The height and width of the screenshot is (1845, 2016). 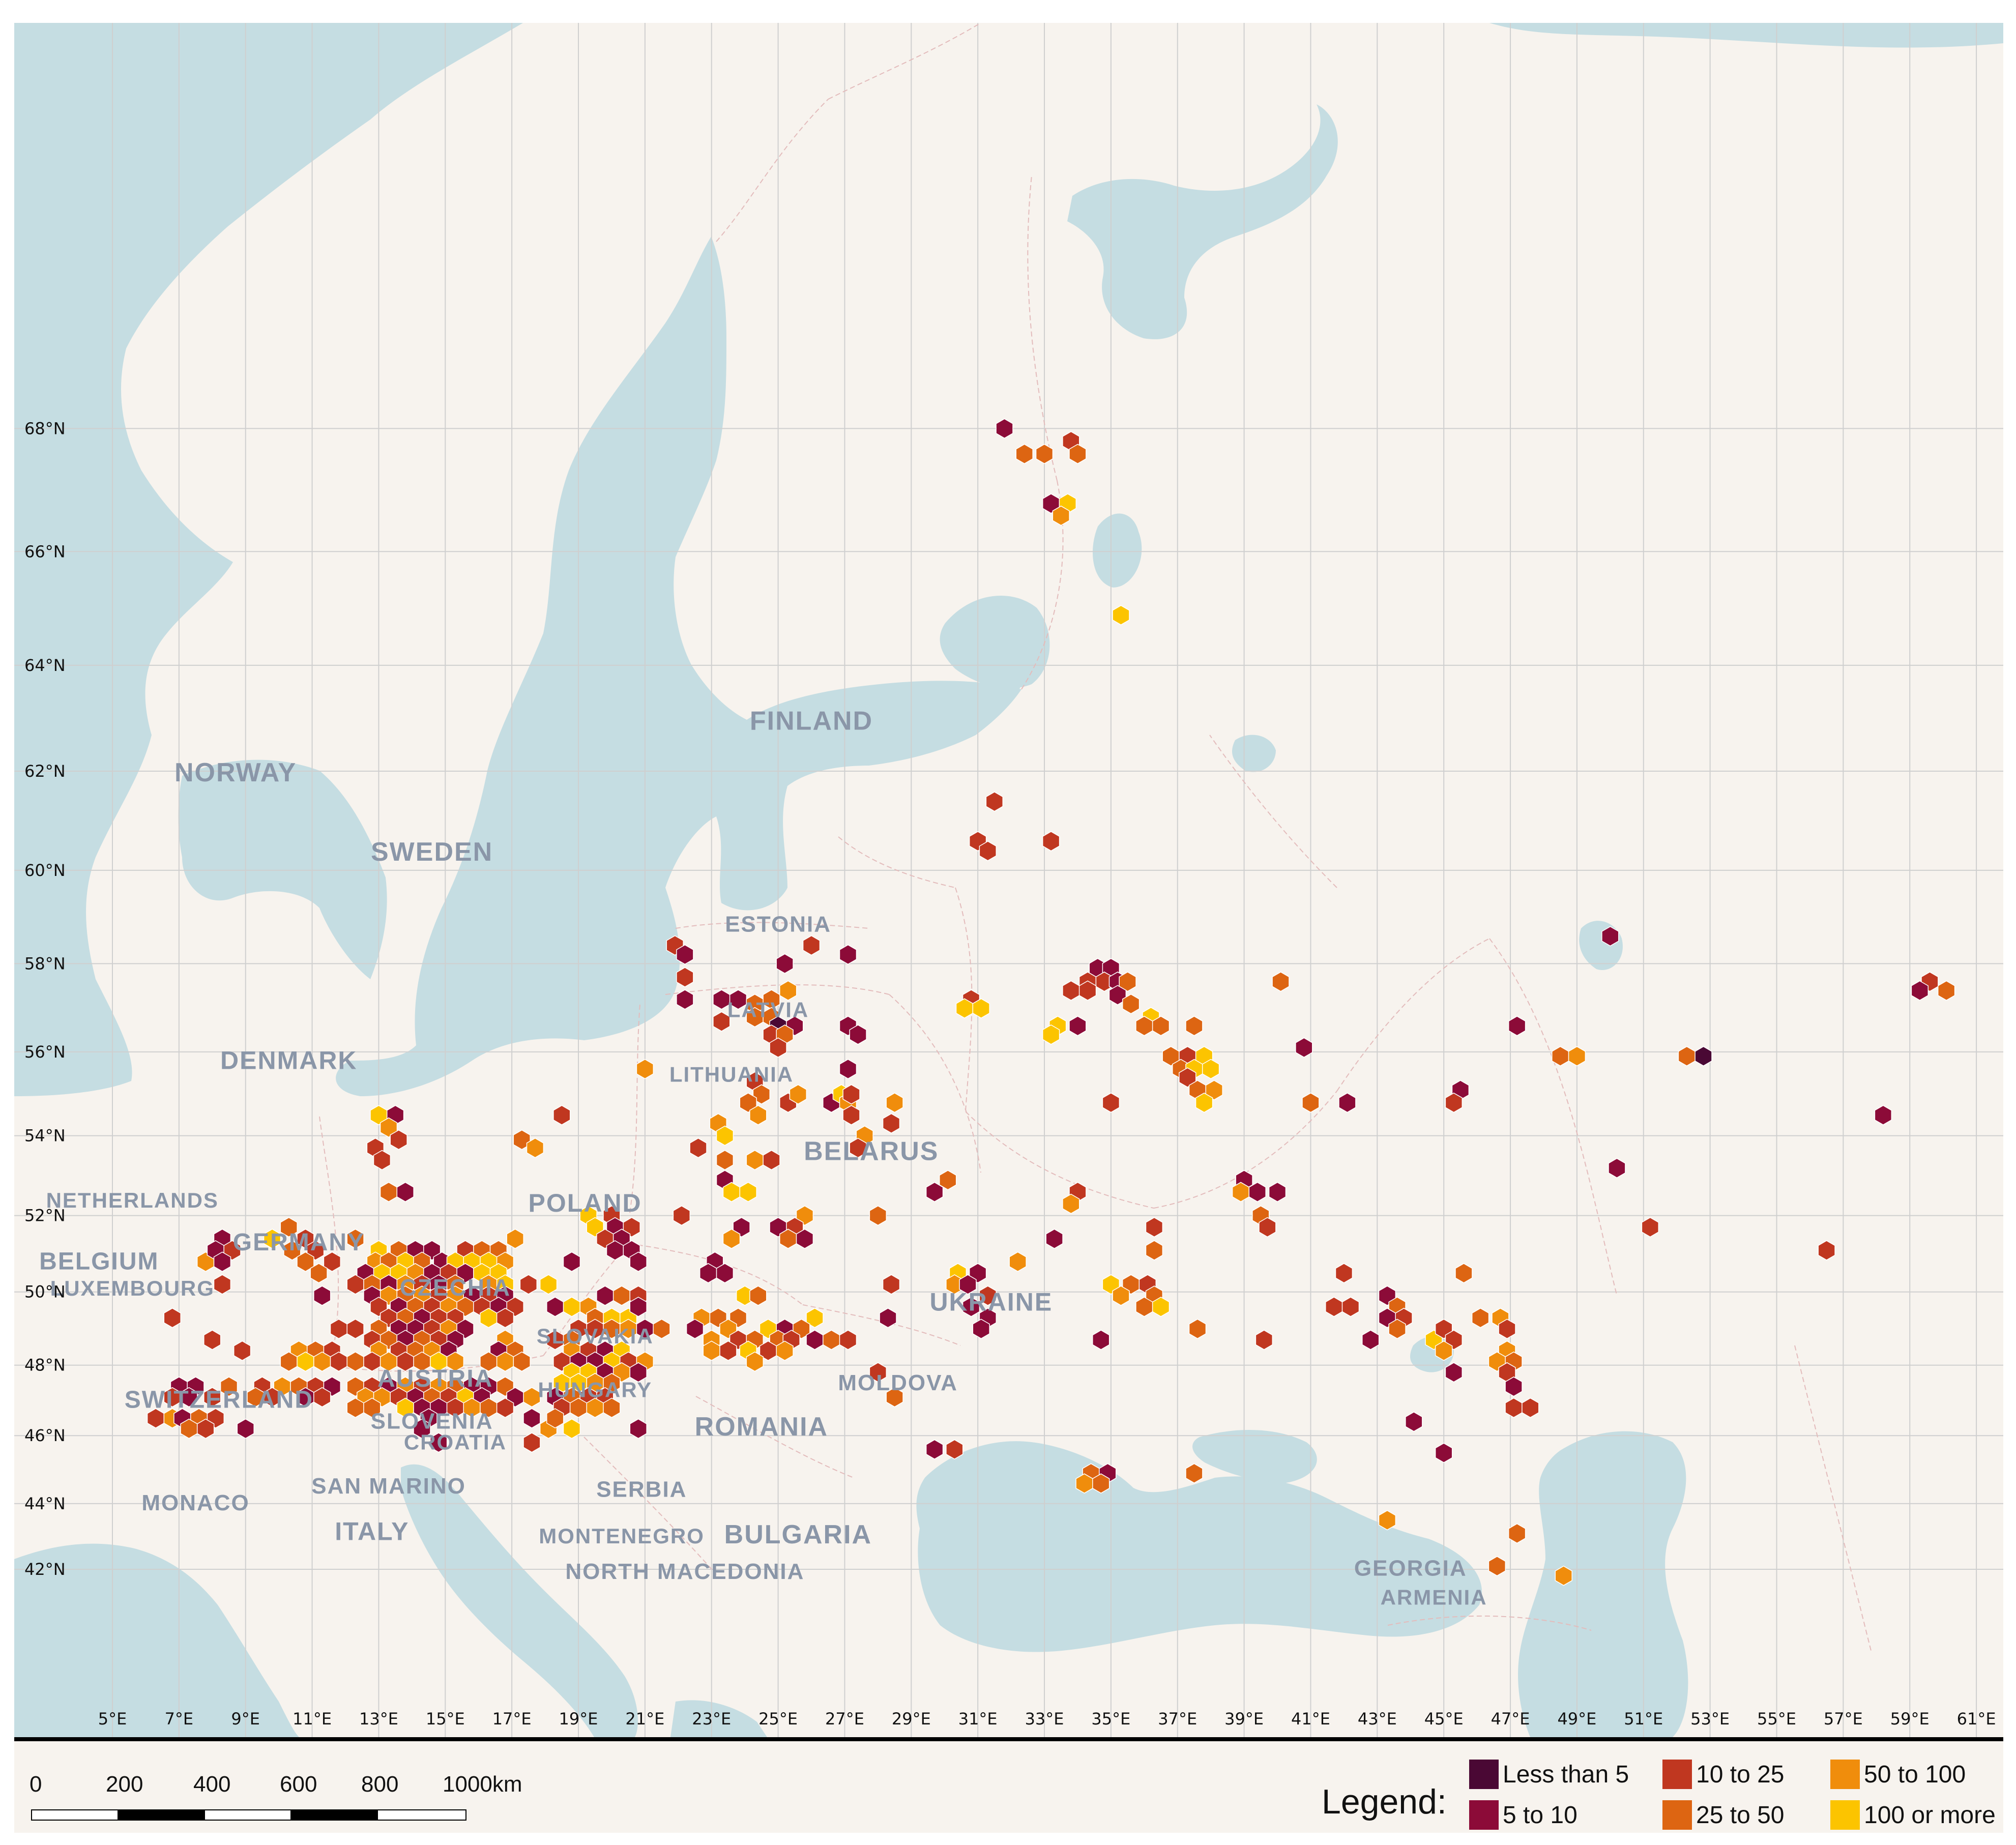 I want to click on country-label-estonia: ESTONIA, so click(x=778, y=924).